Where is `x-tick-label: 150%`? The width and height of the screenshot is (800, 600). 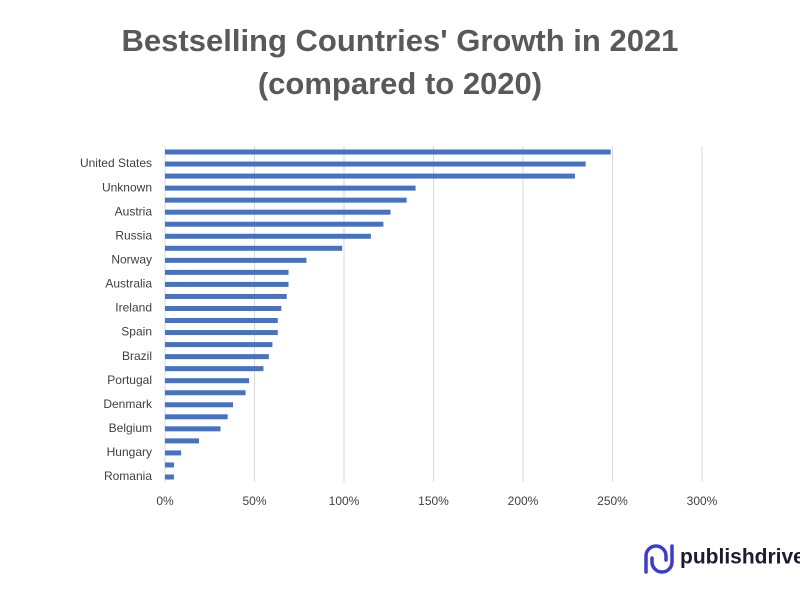
x-tick-label: 150% is located at coordinates (433, 501).